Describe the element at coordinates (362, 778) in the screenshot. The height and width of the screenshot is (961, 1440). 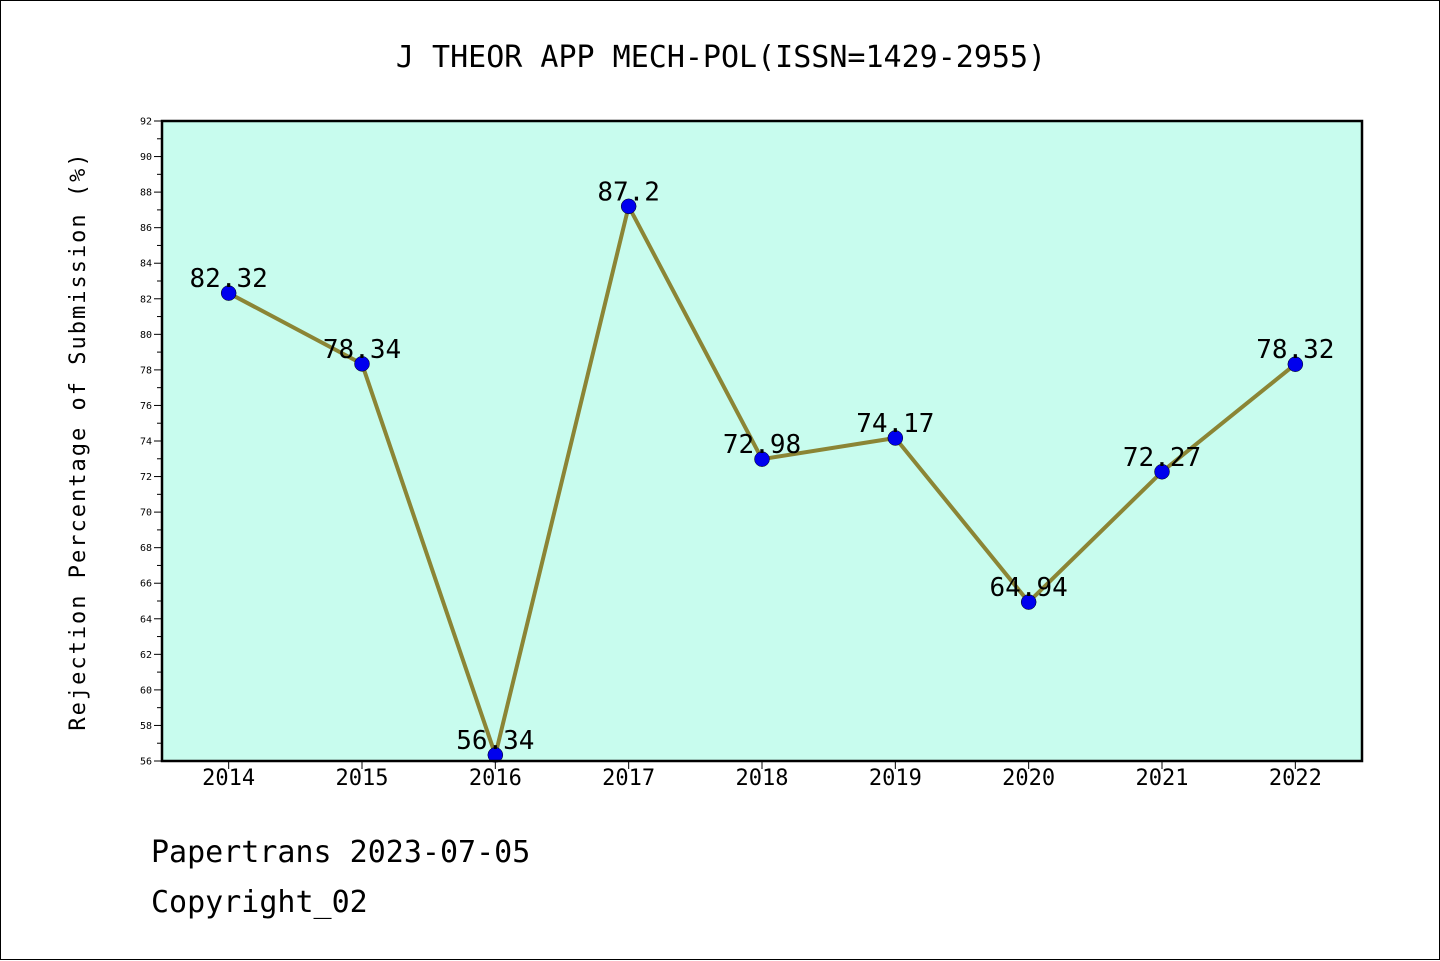
I see `x-tick-label: 2015` at that location.